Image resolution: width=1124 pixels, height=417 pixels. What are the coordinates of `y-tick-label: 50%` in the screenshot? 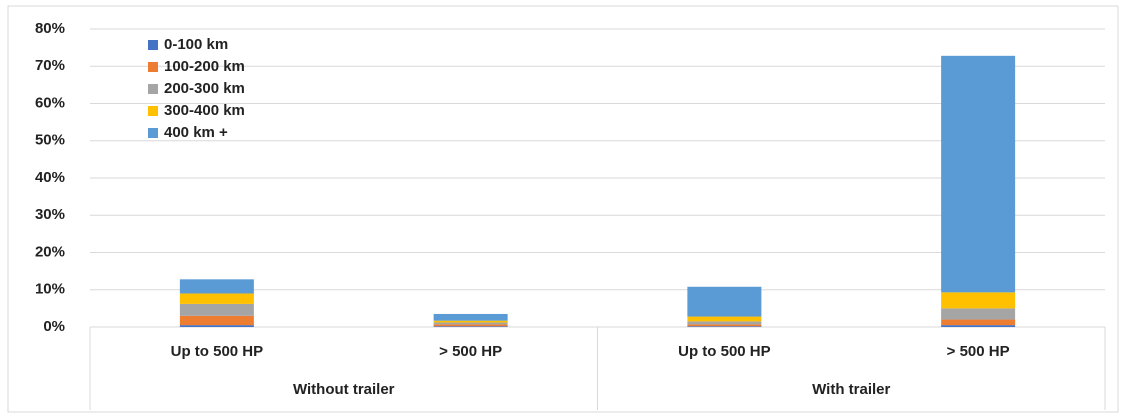 It's located at (50, 140).